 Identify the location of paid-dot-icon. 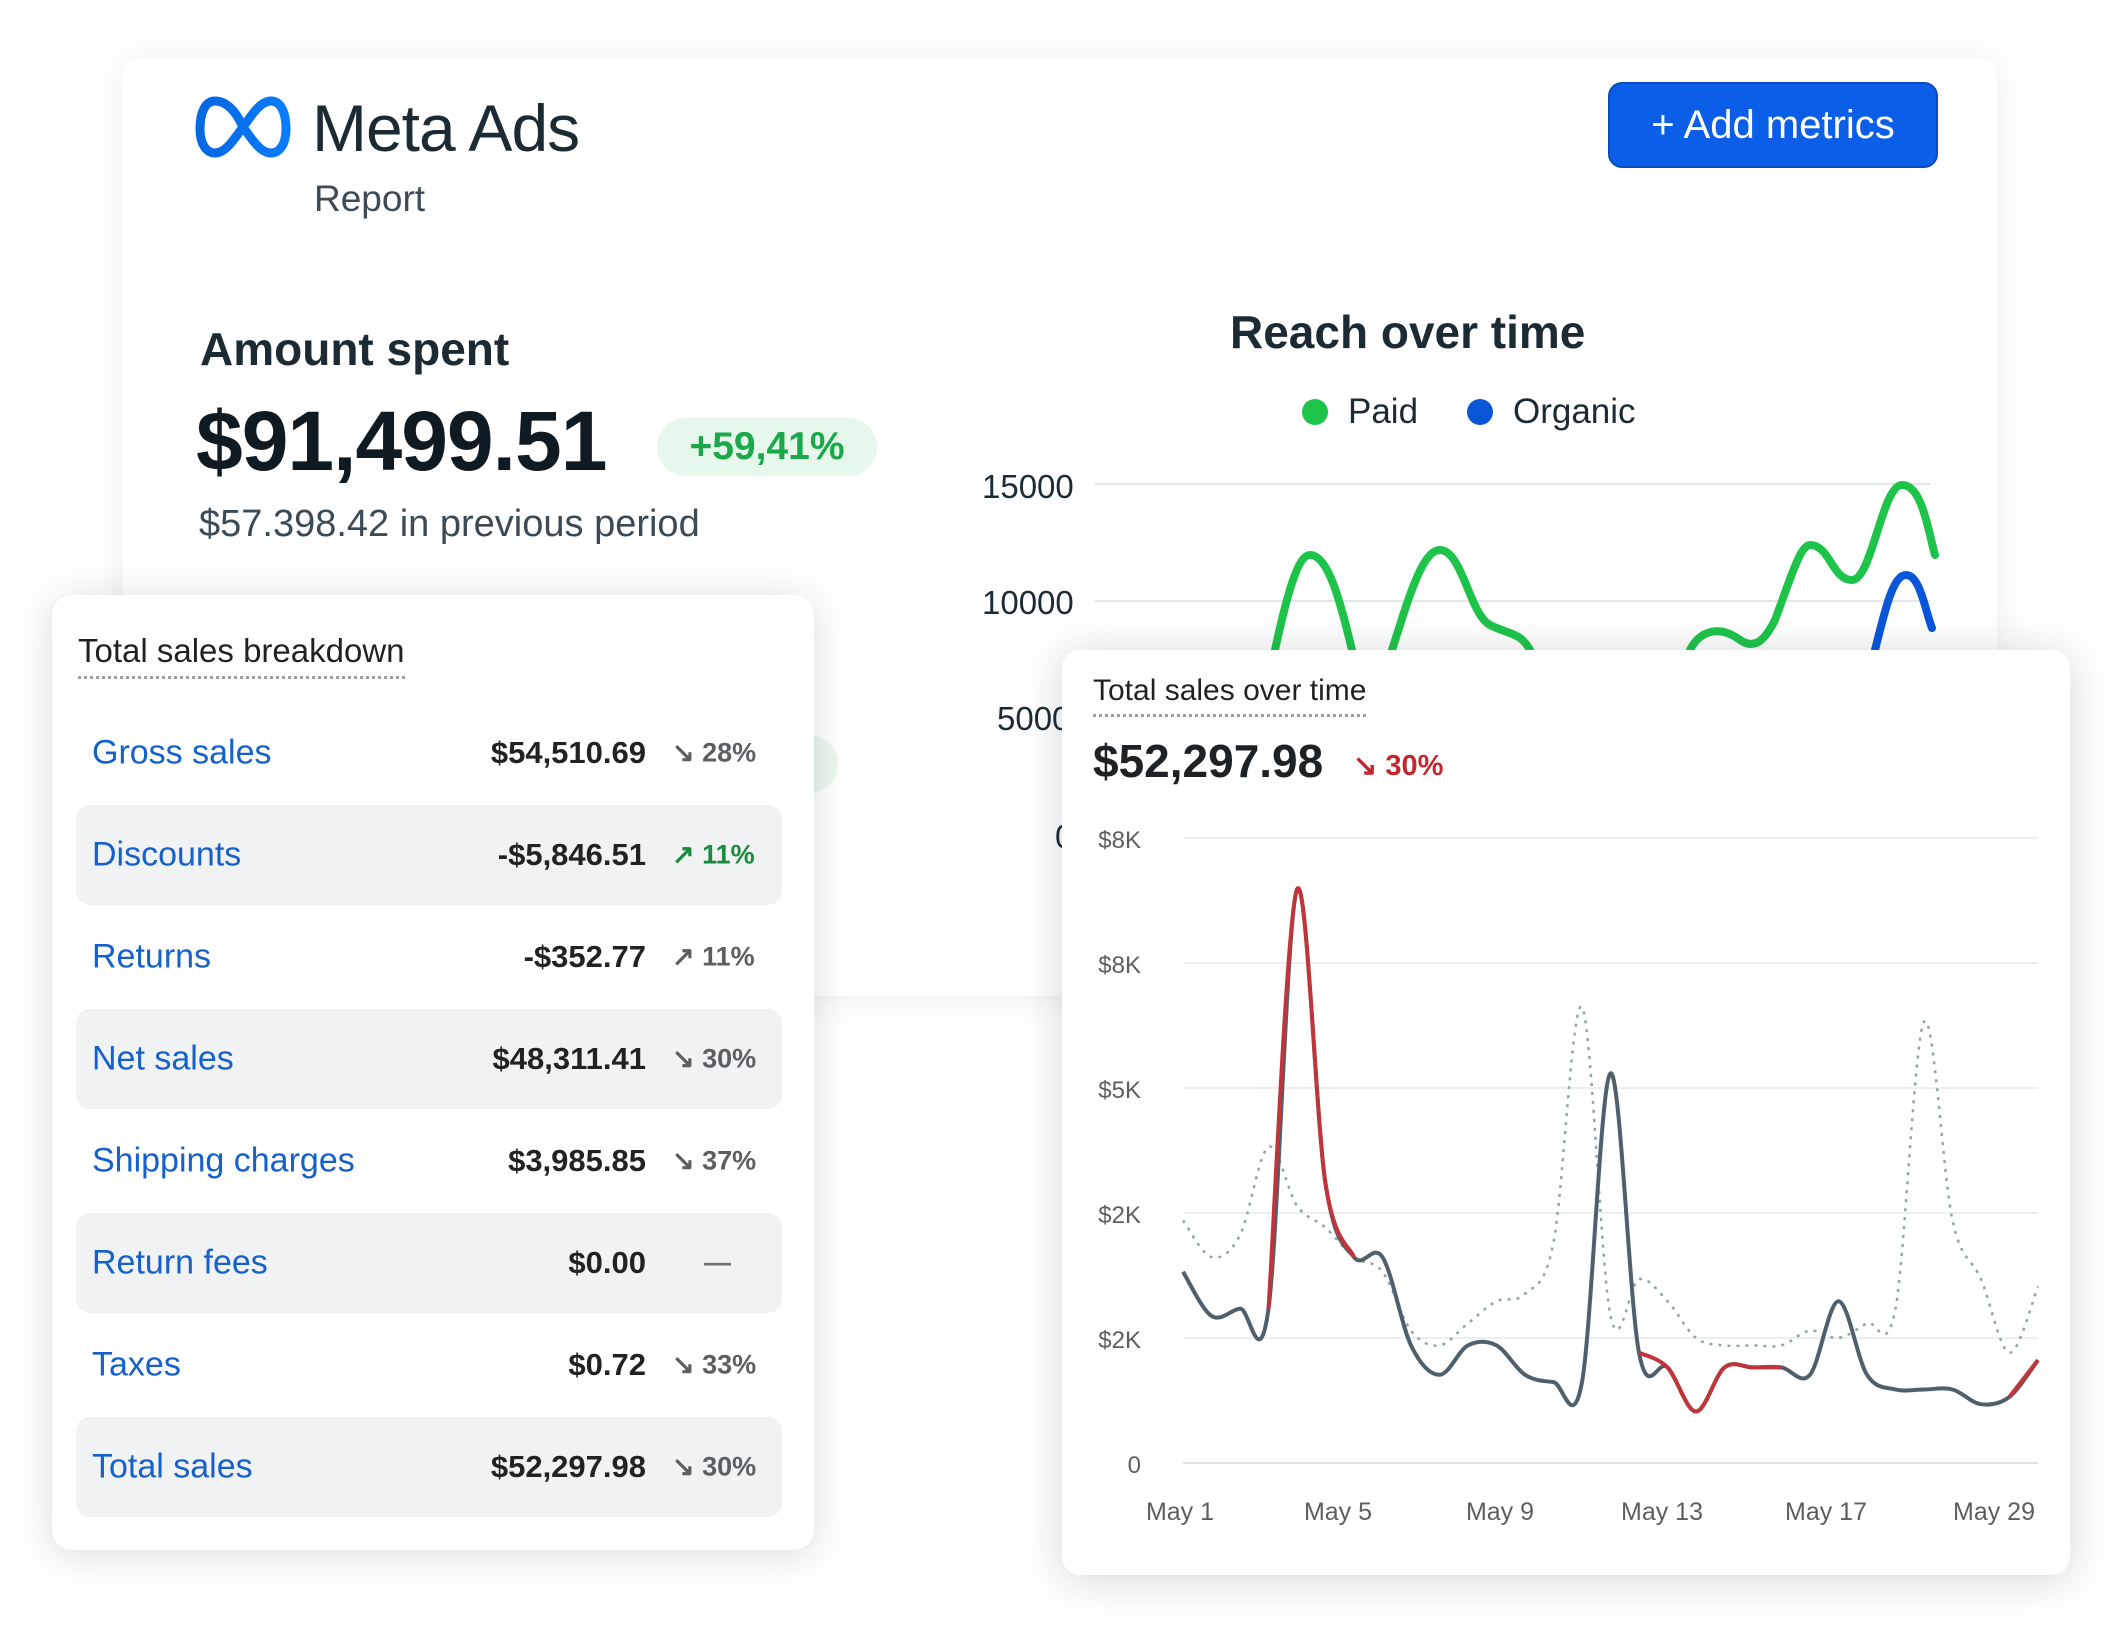
(1315, 412).